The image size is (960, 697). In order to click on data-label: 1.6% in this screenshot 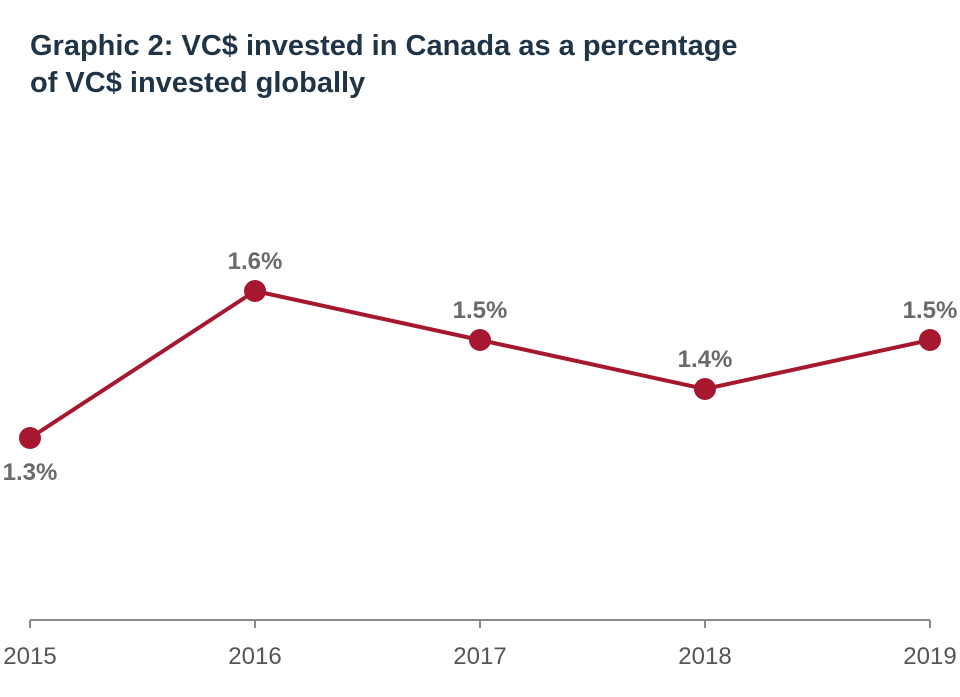, I will do `click(255, 261)`.